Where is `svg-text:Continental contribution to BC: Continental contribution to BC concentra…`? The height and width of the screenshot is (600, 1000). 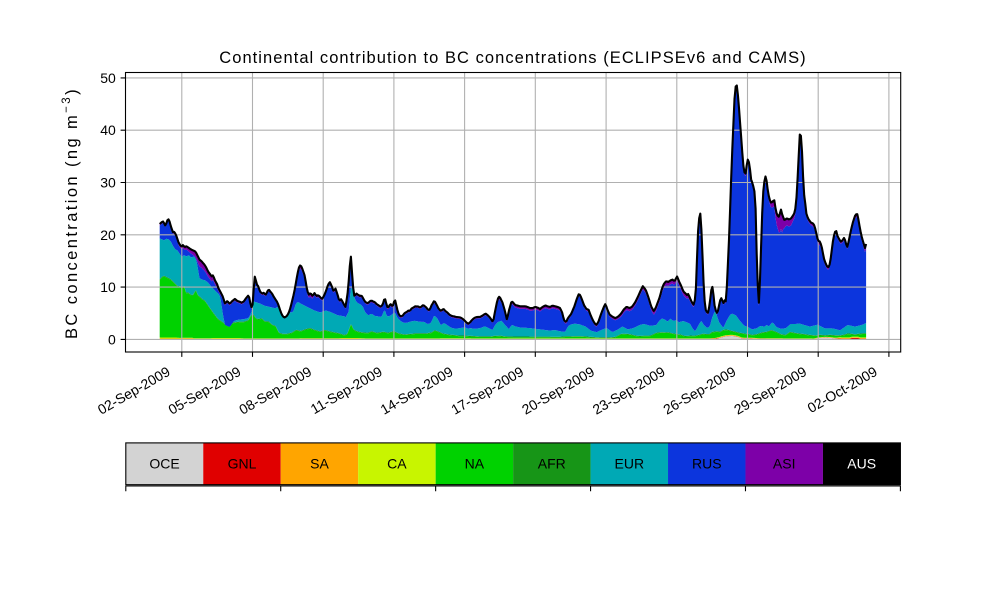
svg-text:Continental contribution to BC: Continental contribution to BC concentra… is located at coordinates (512, 58).